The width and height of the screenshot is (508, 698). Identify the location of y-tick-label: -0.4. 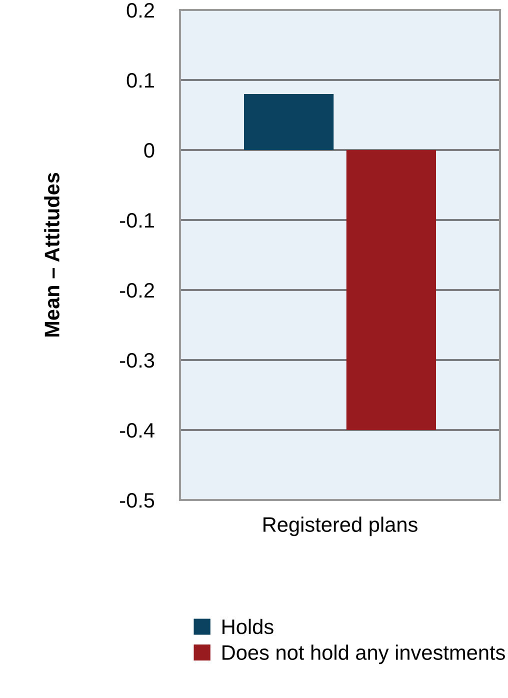
(137, 430).